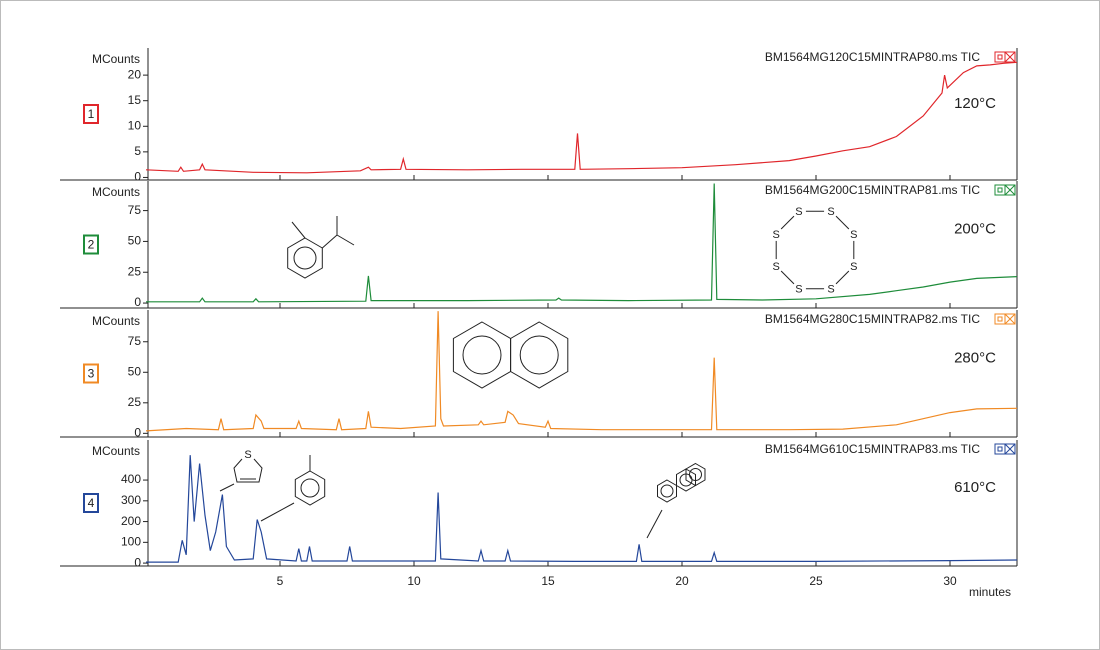  Describe the element at coordinates (131, 500) in the screenshot. I see `y-tick-label: 300` at that location.